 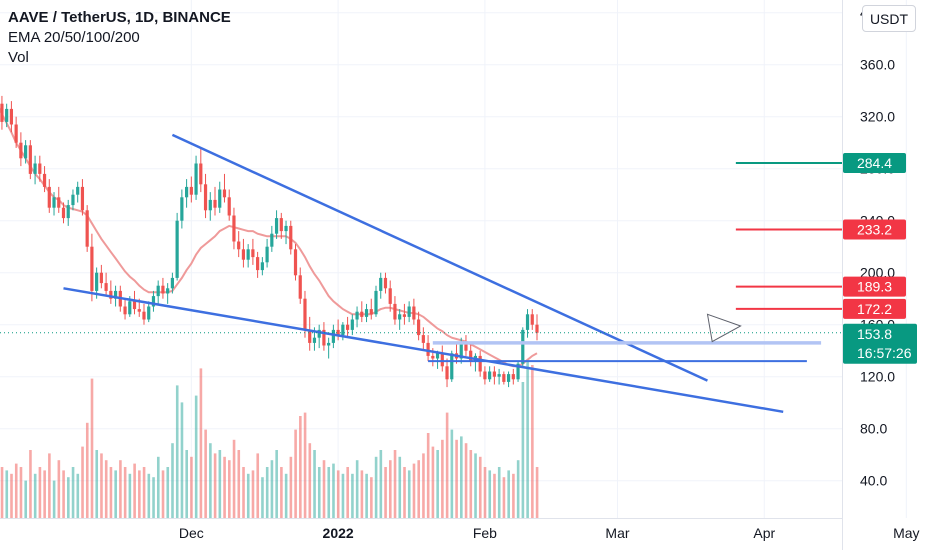 What do you see at coordinates (18, 57) in the screenshot?
I see `volume-indicator-label: Vol` at bounding box center [18, 57].